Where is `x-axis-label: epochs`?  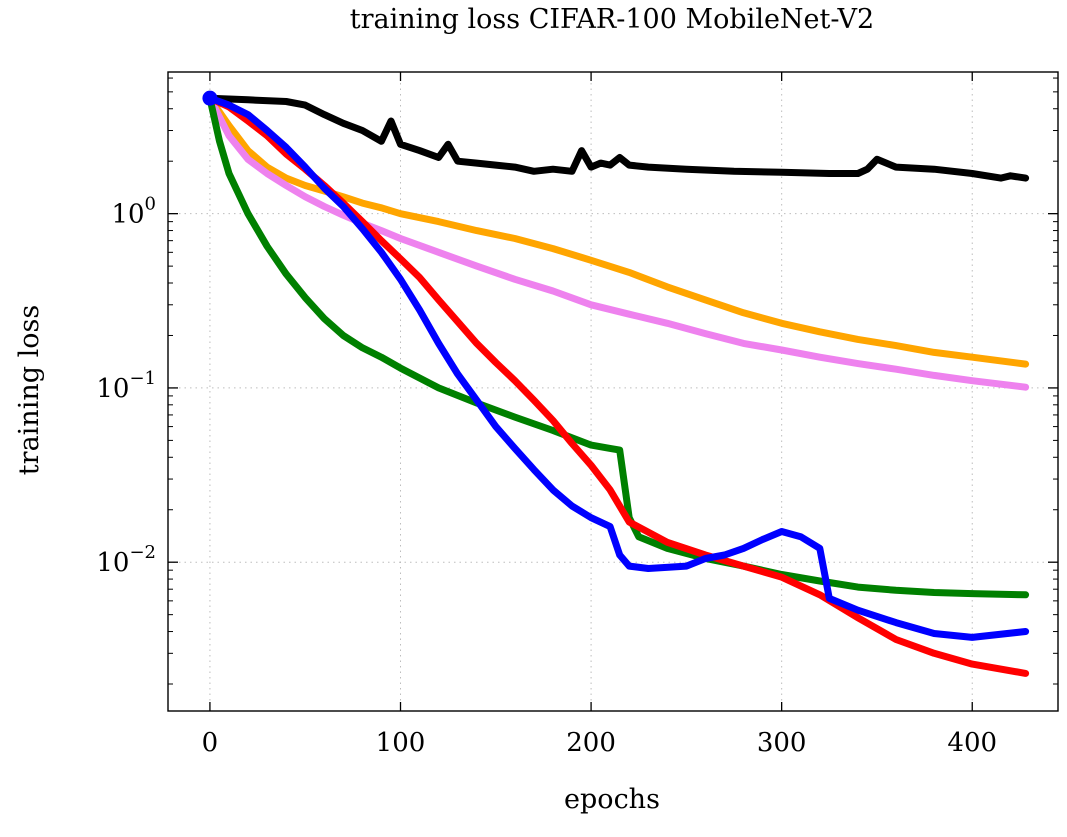
x-axis-label: epochs is located at coordinates (612, 799).